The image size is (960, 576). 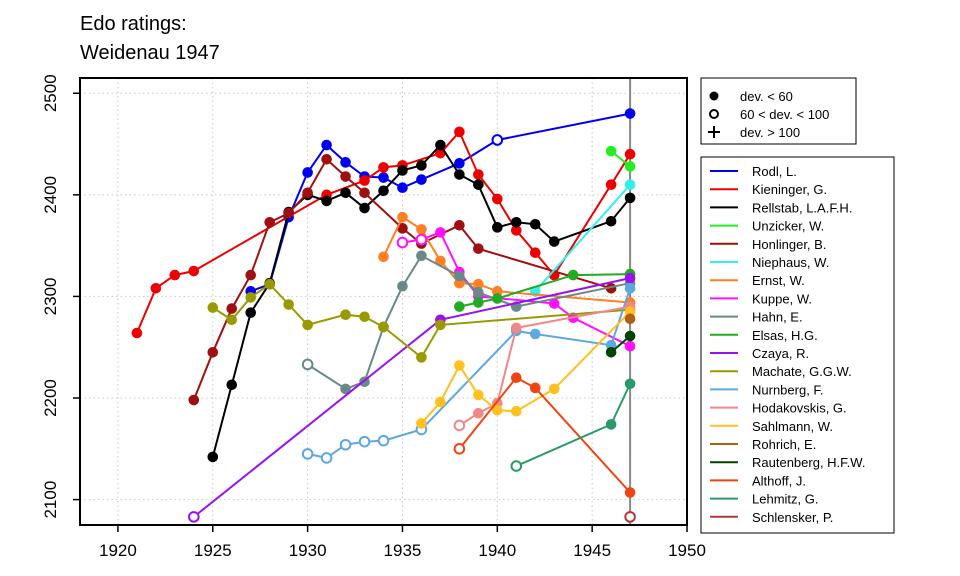 I want to click on y-tick-label: 2500, so click(x=50, y=93).